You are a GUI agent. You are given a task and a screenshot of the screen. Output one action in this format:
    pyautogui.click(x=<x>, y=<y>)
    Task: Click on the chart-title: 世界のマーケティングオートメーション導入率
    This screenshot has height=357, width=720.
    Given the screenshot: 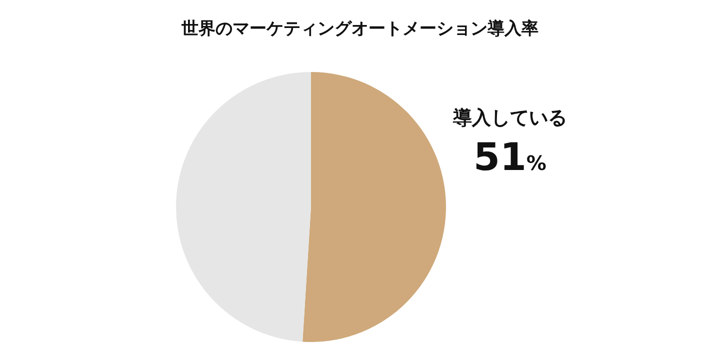 What is the action you would take?
    pyautogui.click(x=359, y=29)
    